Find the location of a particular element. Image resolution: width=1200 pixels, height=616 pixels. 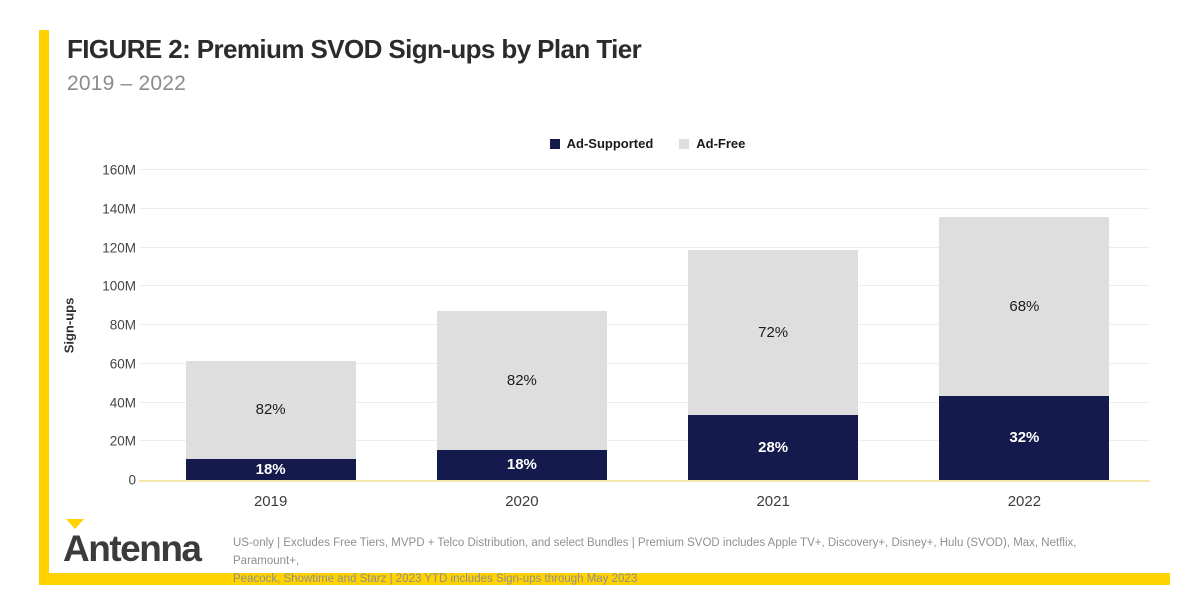

bar-segment-ad-free: 68% is located at coordinates (1024, 306).